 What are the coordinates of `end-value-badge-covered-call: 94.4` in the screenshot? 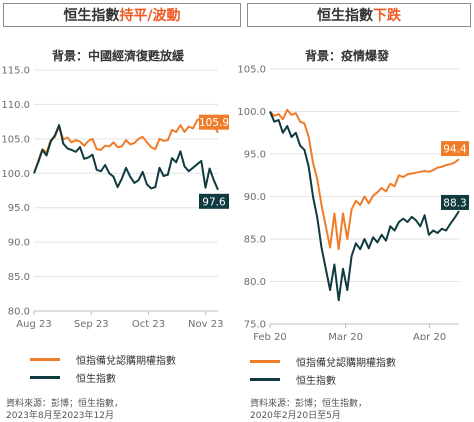 It's located at (455, 149).